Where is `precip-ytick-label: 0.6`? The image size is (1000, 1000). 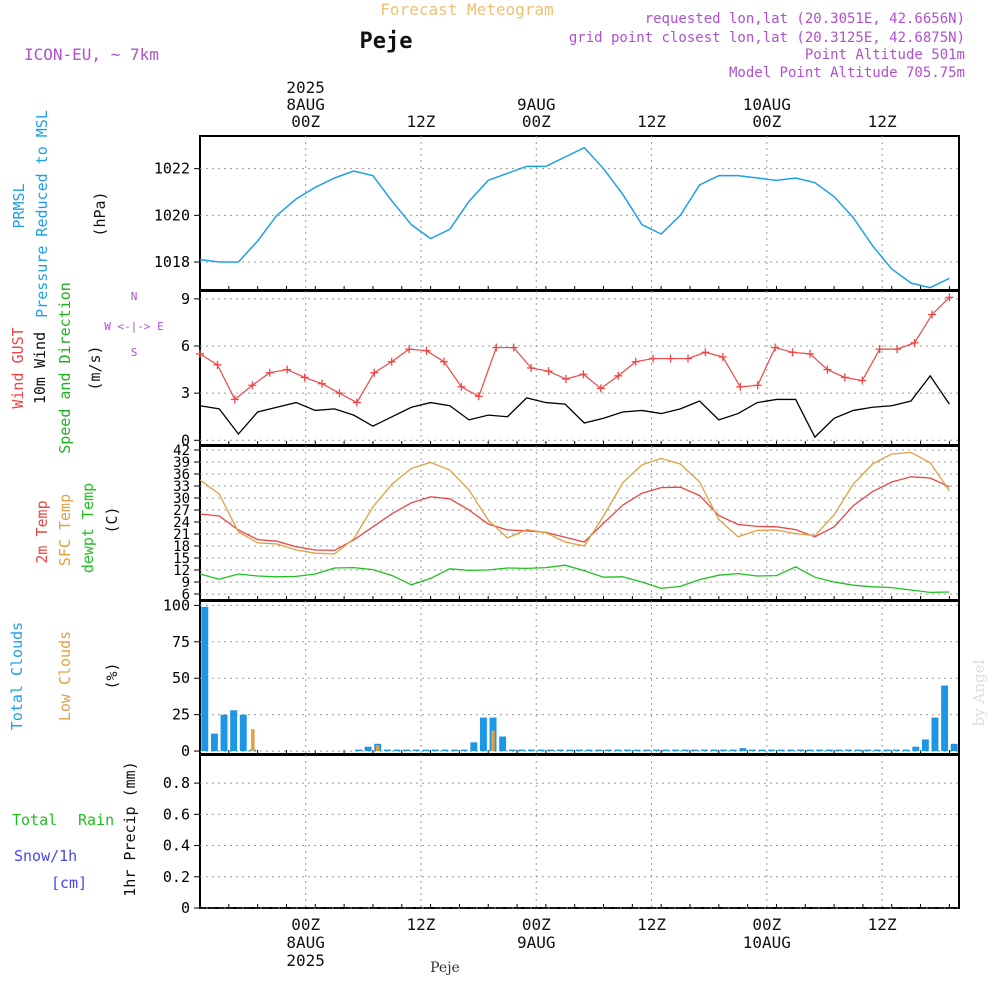
precip-ytick-label: 0.6 is located at coordinates (176, 814).